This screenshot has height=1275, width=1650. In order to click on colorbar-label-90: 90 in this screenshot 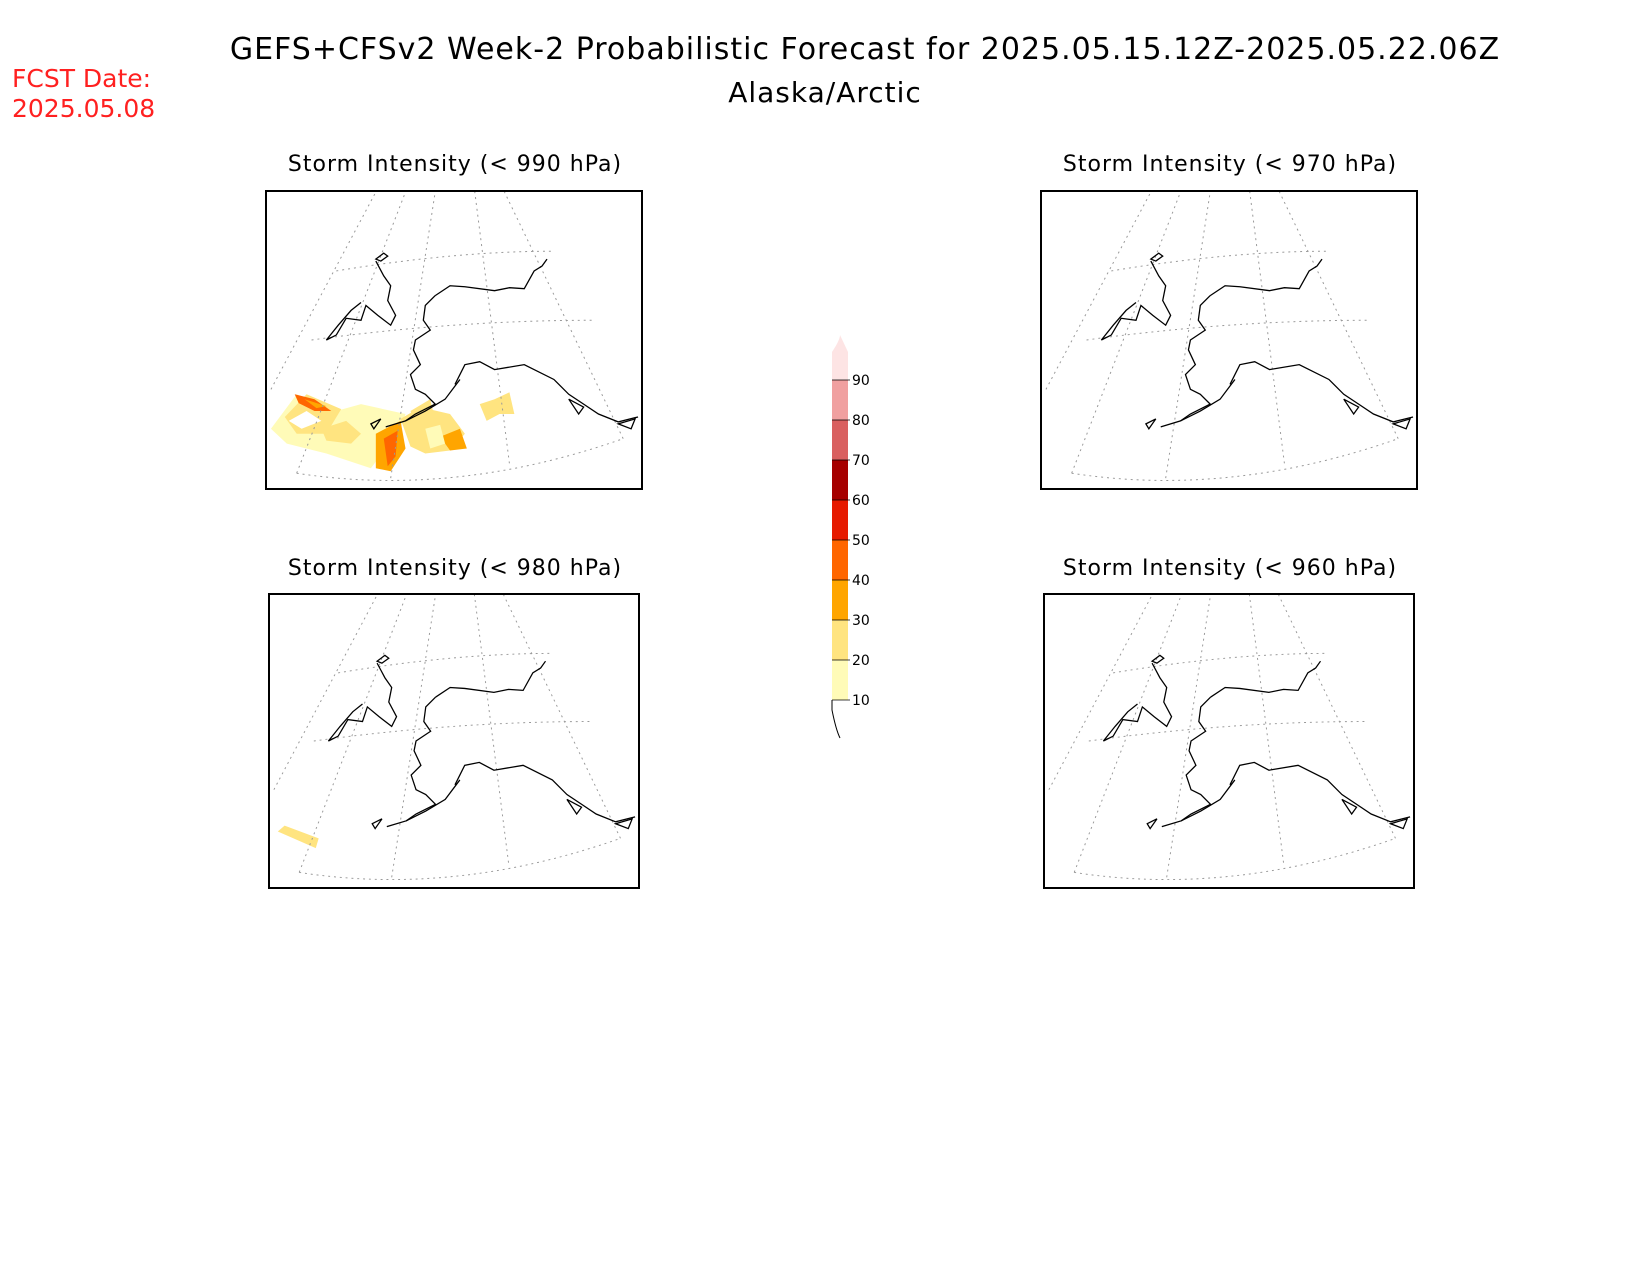, I will do `click(861, 381)`.